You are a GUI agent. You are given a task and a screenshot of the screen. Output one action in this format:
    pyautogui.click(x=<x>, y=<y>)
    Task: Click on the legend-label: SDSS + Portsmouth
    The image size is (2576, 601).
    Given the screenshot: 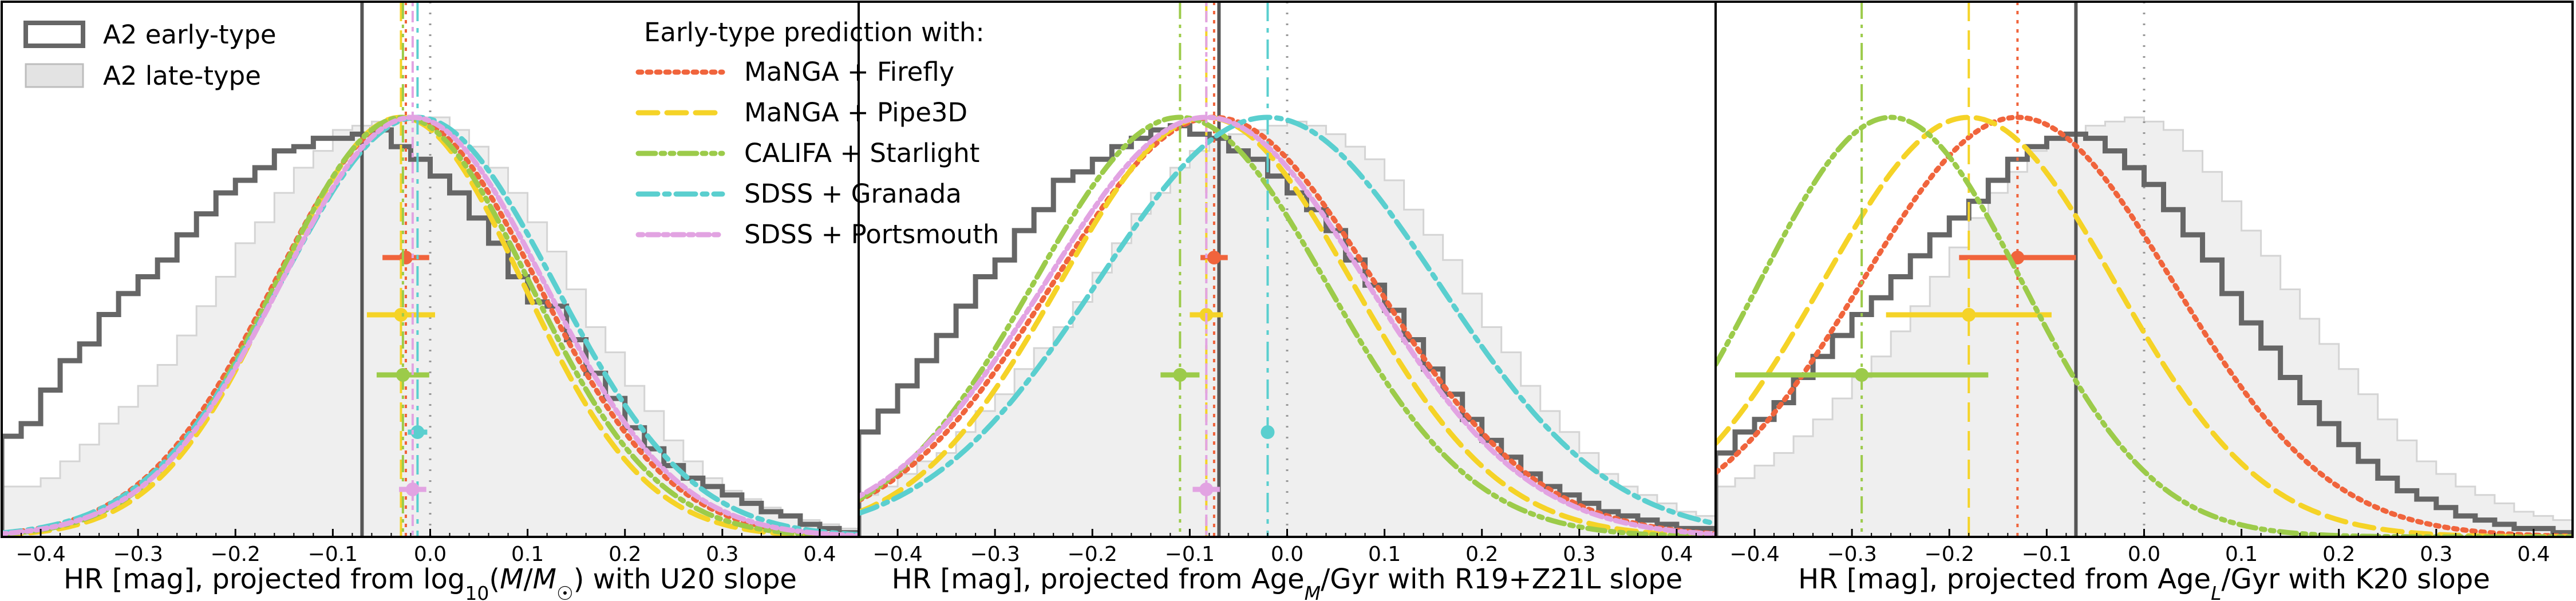 What is the action you would take?
    pyautogui.click(x=871, y=235)
    